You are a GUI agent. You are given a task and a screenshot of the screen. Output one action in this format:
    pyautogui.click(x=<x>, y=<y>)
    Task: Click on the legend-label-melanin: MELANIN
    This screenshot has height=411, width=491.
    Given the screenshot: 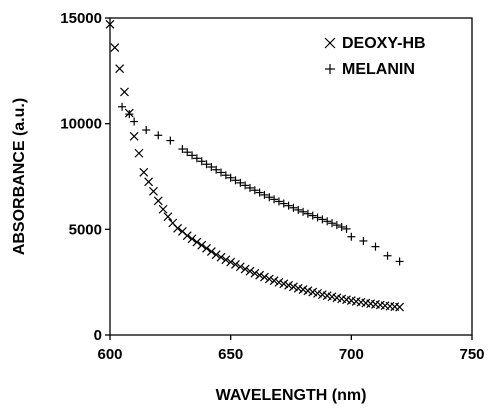 What is the action you would take?
    pyautogui.click(x=378, y=69)
    